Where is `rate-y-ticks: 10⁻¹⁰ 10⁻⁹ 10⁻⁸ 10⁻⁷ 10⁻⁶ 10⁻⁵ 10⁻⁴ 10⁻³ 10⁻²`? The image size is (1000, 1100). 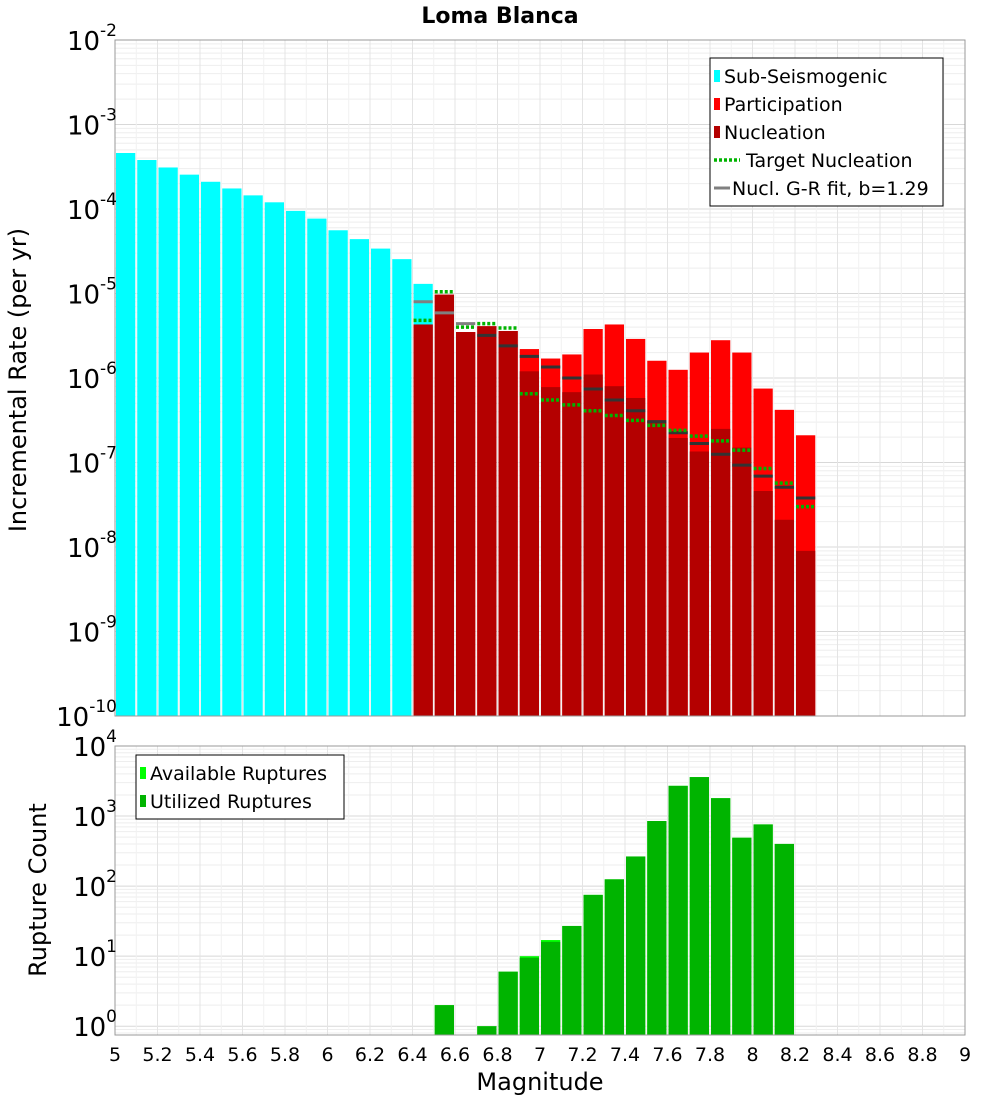
rate-y-ticks: 10⁻¹⁰ 10⁻⁹ 10⁻⁸ 10⁻⁷ 10⁻⁶ 10⁻⁵ 10⁻⁴ 10⁻³ 10⁻² is located at coordinates (86, 377).